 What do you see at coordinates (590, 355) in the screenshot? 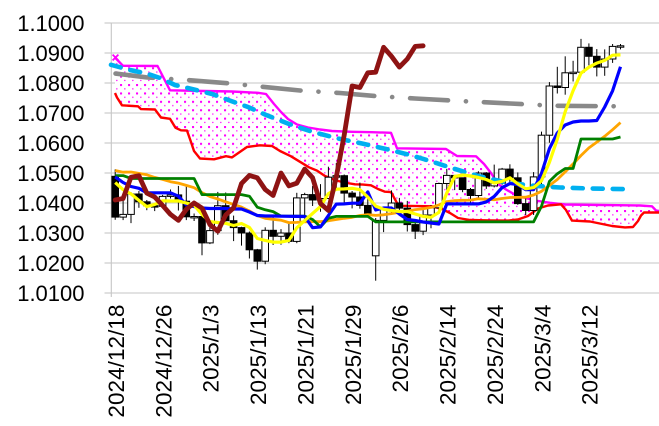
I see `svg-text: 2025/3/12` at bounding box center [590, 355].